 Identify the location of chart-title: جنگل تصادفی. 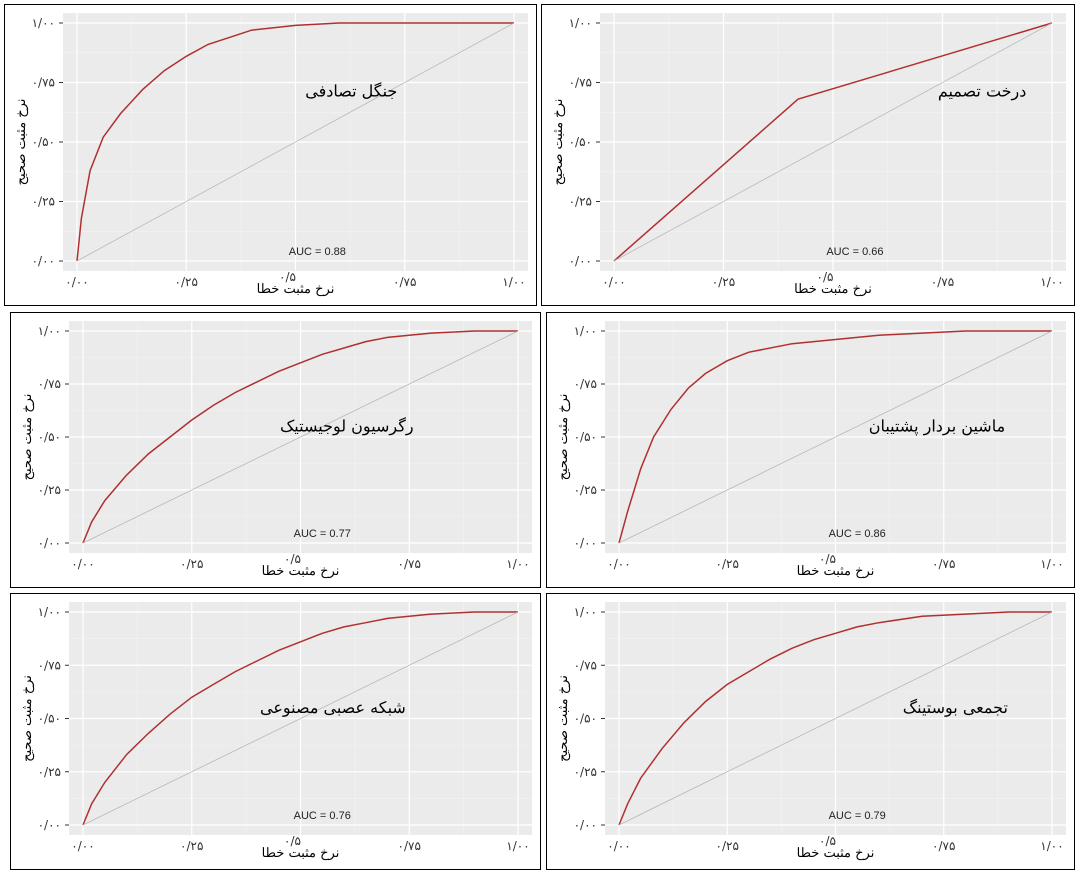
(351, 90).